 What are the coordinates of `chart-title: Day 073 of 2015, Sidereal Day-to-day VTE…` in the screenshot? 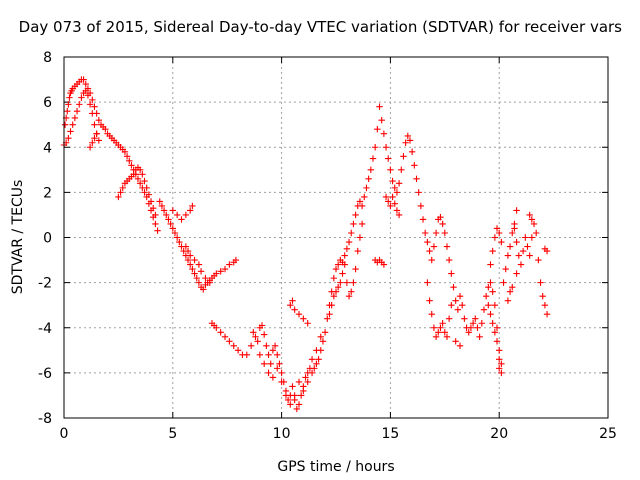 It's located at (321, 27).